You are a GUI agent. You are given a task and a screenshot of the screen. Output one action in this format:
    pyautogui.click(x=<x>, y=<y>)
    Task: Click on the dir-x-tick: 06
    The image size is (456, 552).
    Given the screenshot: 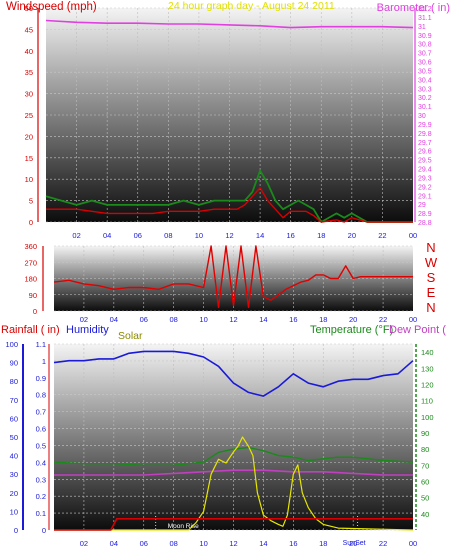 What is the action you would take?
    pyautogui.click(x=144, y=319)
    